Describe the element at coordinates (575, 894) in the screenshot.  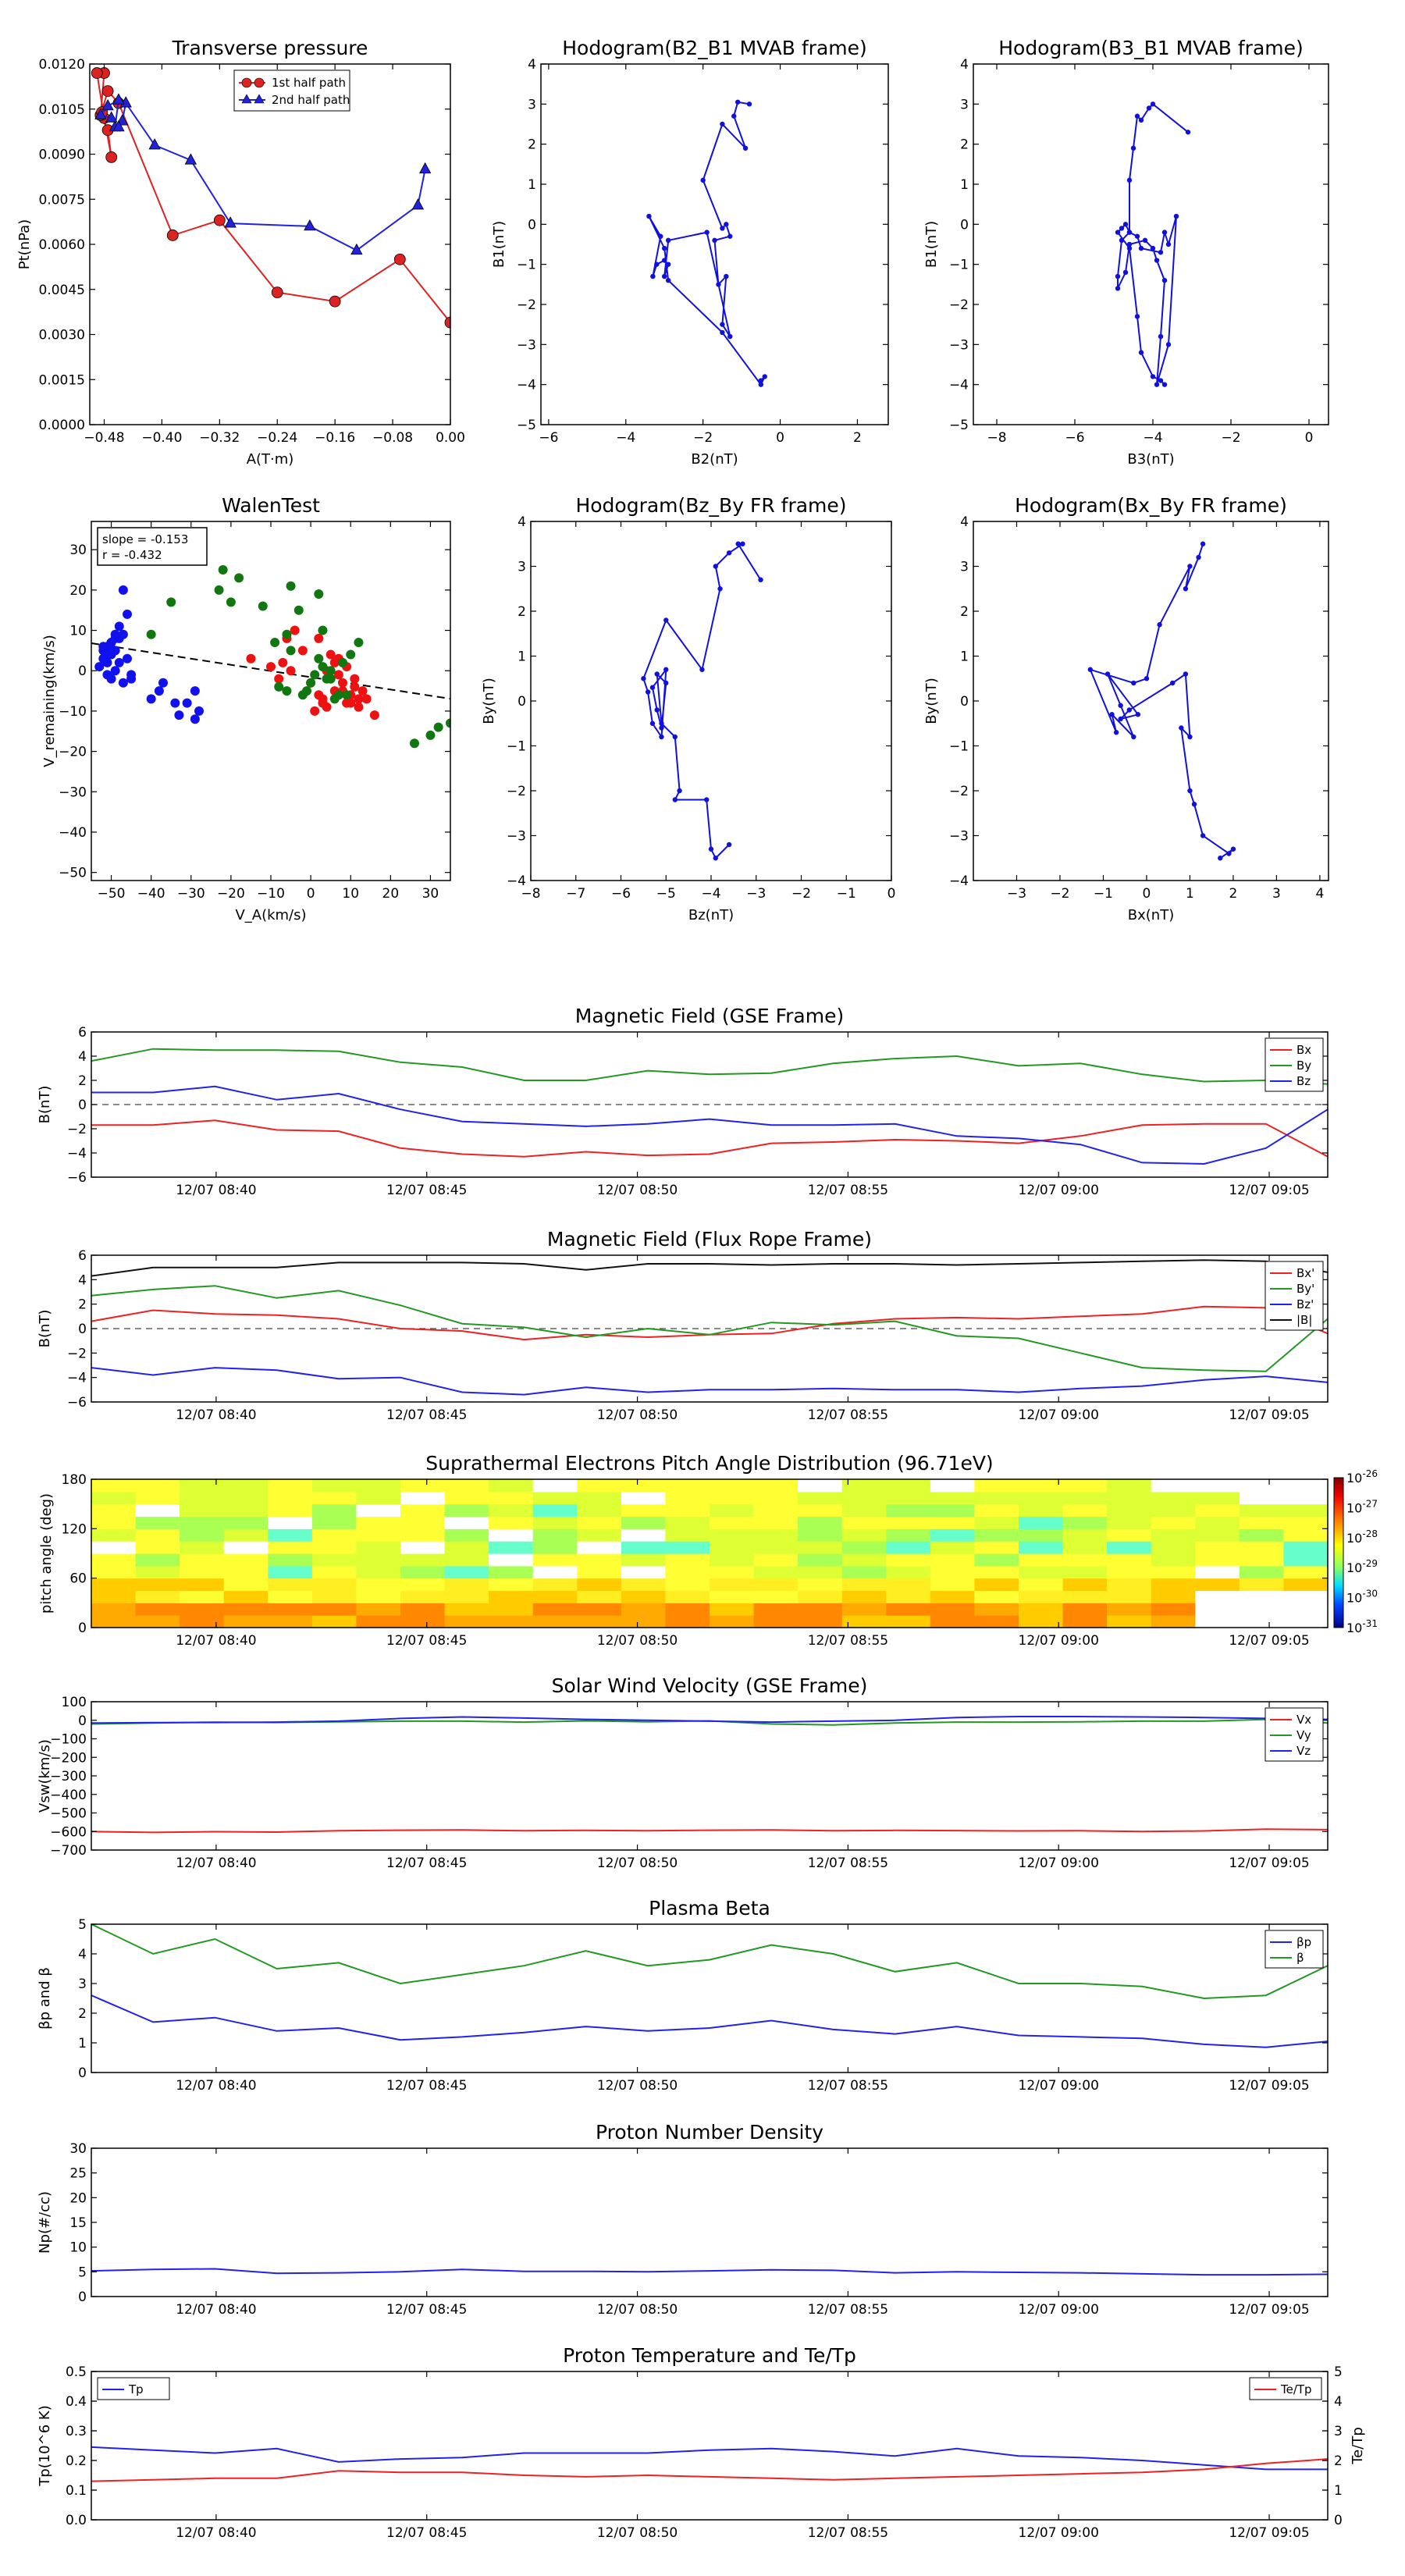
I see `hzy-xtick-label: −7` at that location.